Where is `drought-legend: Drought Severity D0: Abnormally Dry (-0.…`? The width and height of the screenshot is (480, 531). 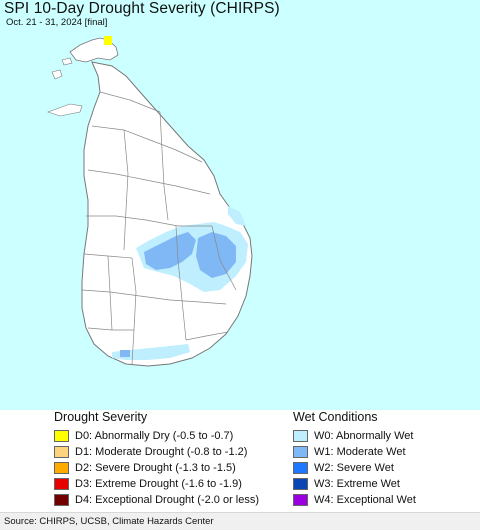 drought-legend: Drought Severity D0: Abnormally Dry (-0.… is located at coordinates (156, 459).